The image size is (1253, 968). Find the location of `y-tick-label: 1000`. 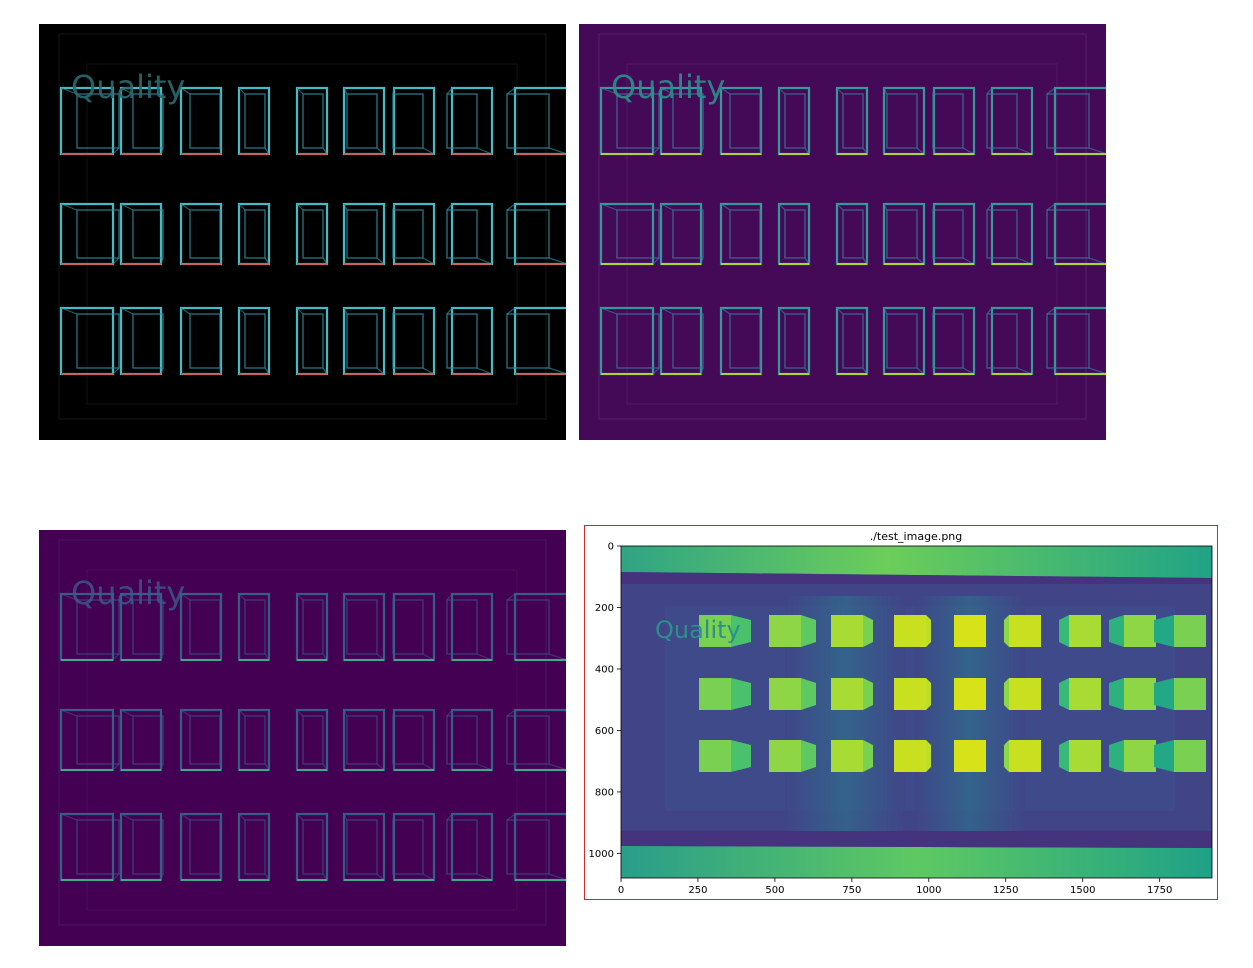

y-tick-label: 1000 is located at coordinates (601, 854).